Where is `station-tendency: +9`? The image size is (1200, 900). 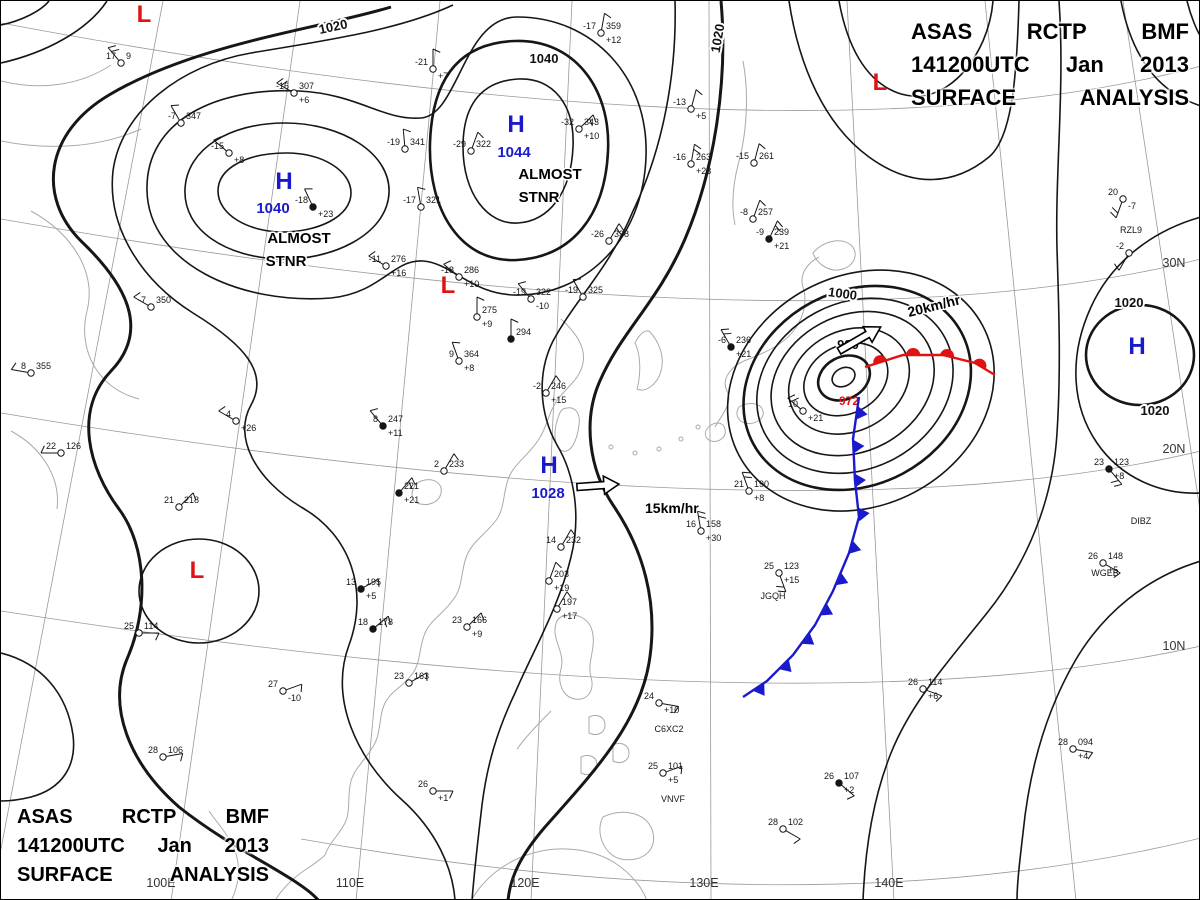 station-tendency: +9 is located at coordinates (487, 324).